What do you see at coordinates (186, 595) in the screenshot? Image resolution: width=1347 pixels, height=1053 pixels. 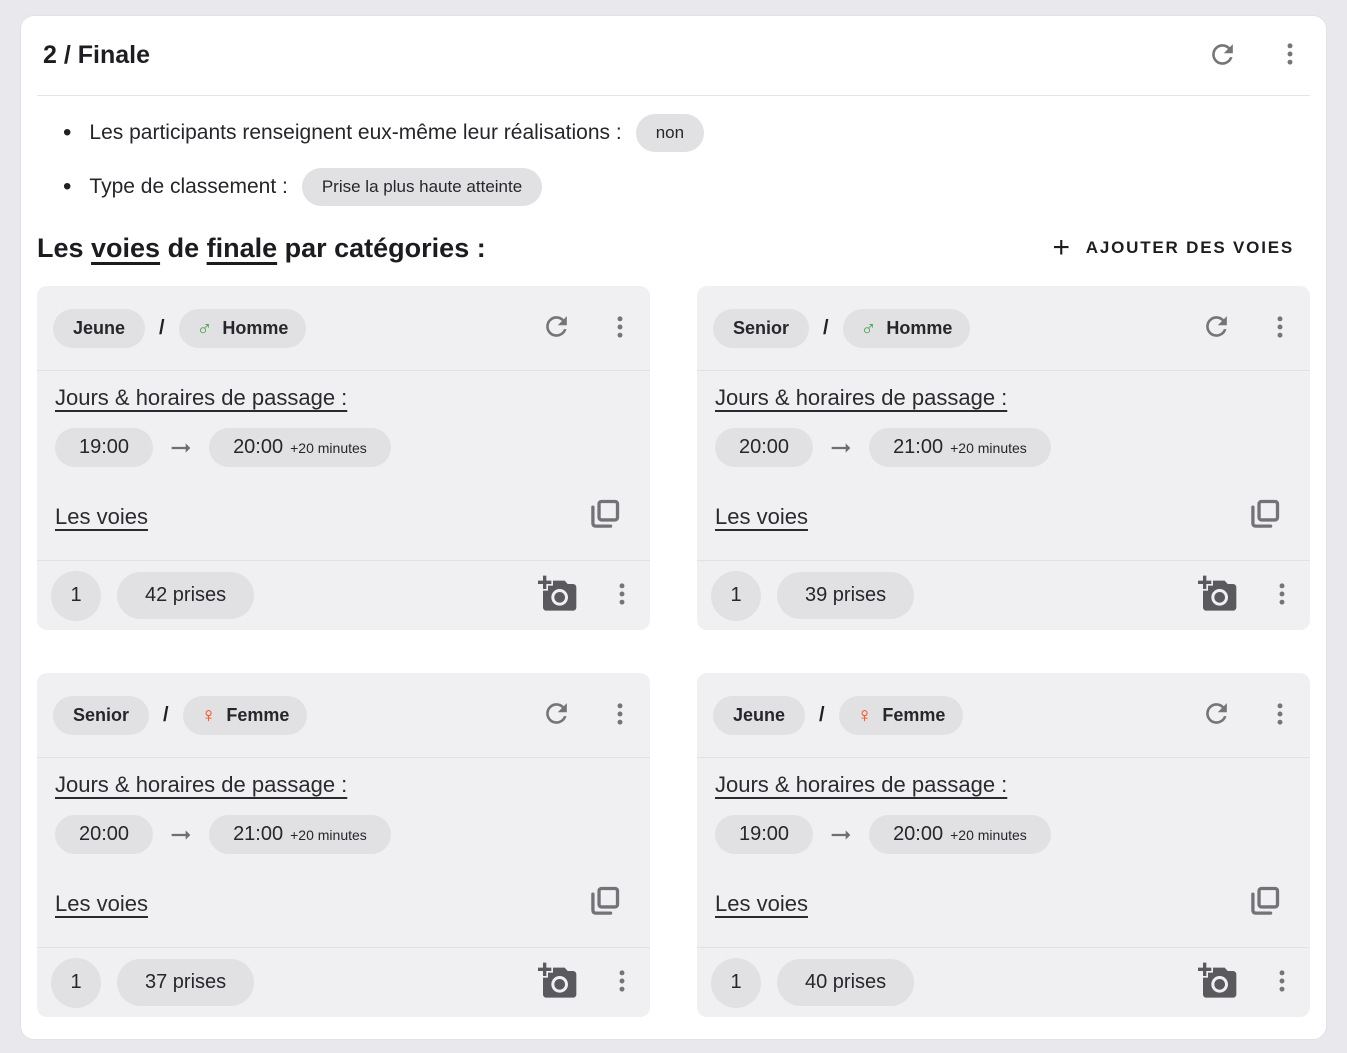 I see `holds-count-chip: 42 prises` at bounding box center [186, 595].